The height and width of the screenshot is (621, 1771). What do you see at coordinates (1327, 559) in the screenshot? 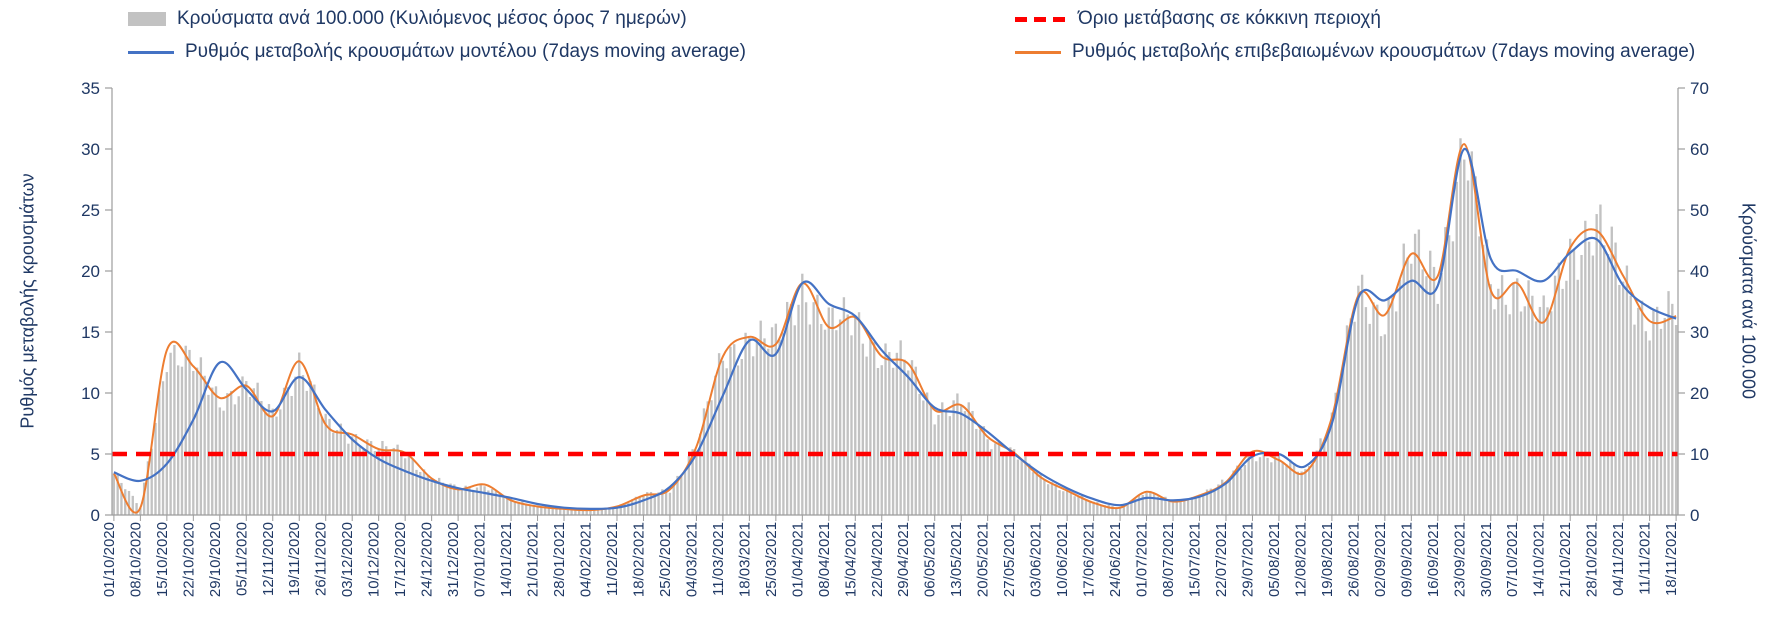
I see `svg-text: 19/08/2021` at bounding box center [1327, 559].